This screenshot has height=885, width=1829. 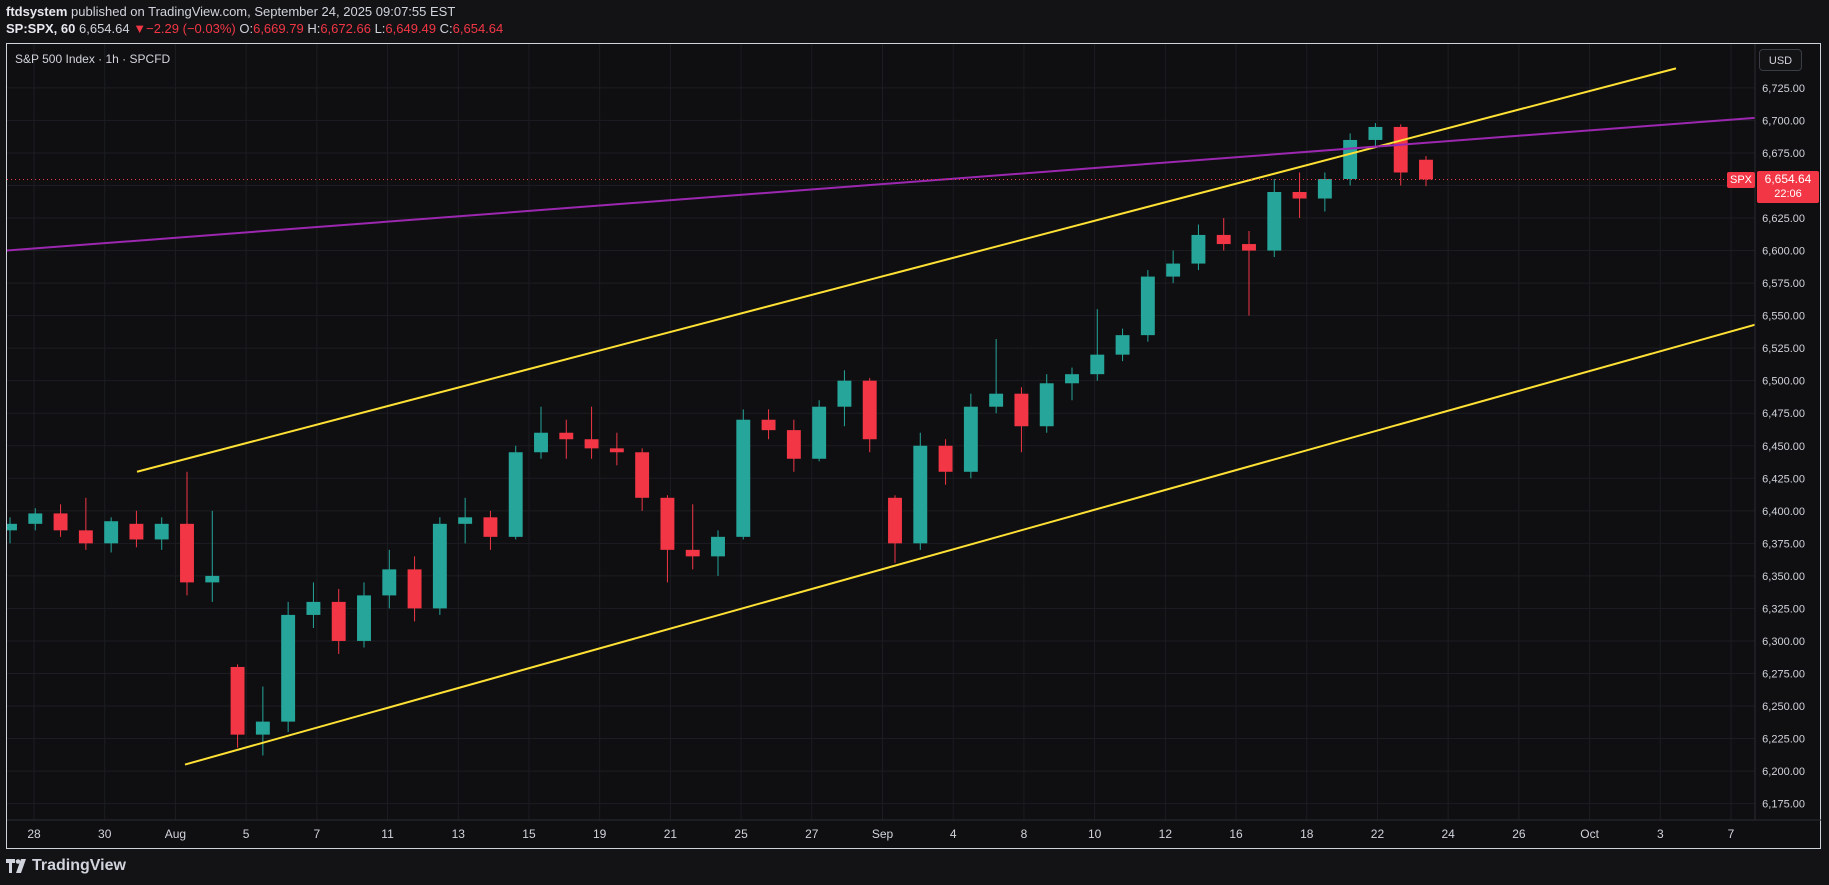 What do you see at coordinates (671, 834) in the screenshot?
I see `x-tick-label: 21` at bounding box center [671, 834].